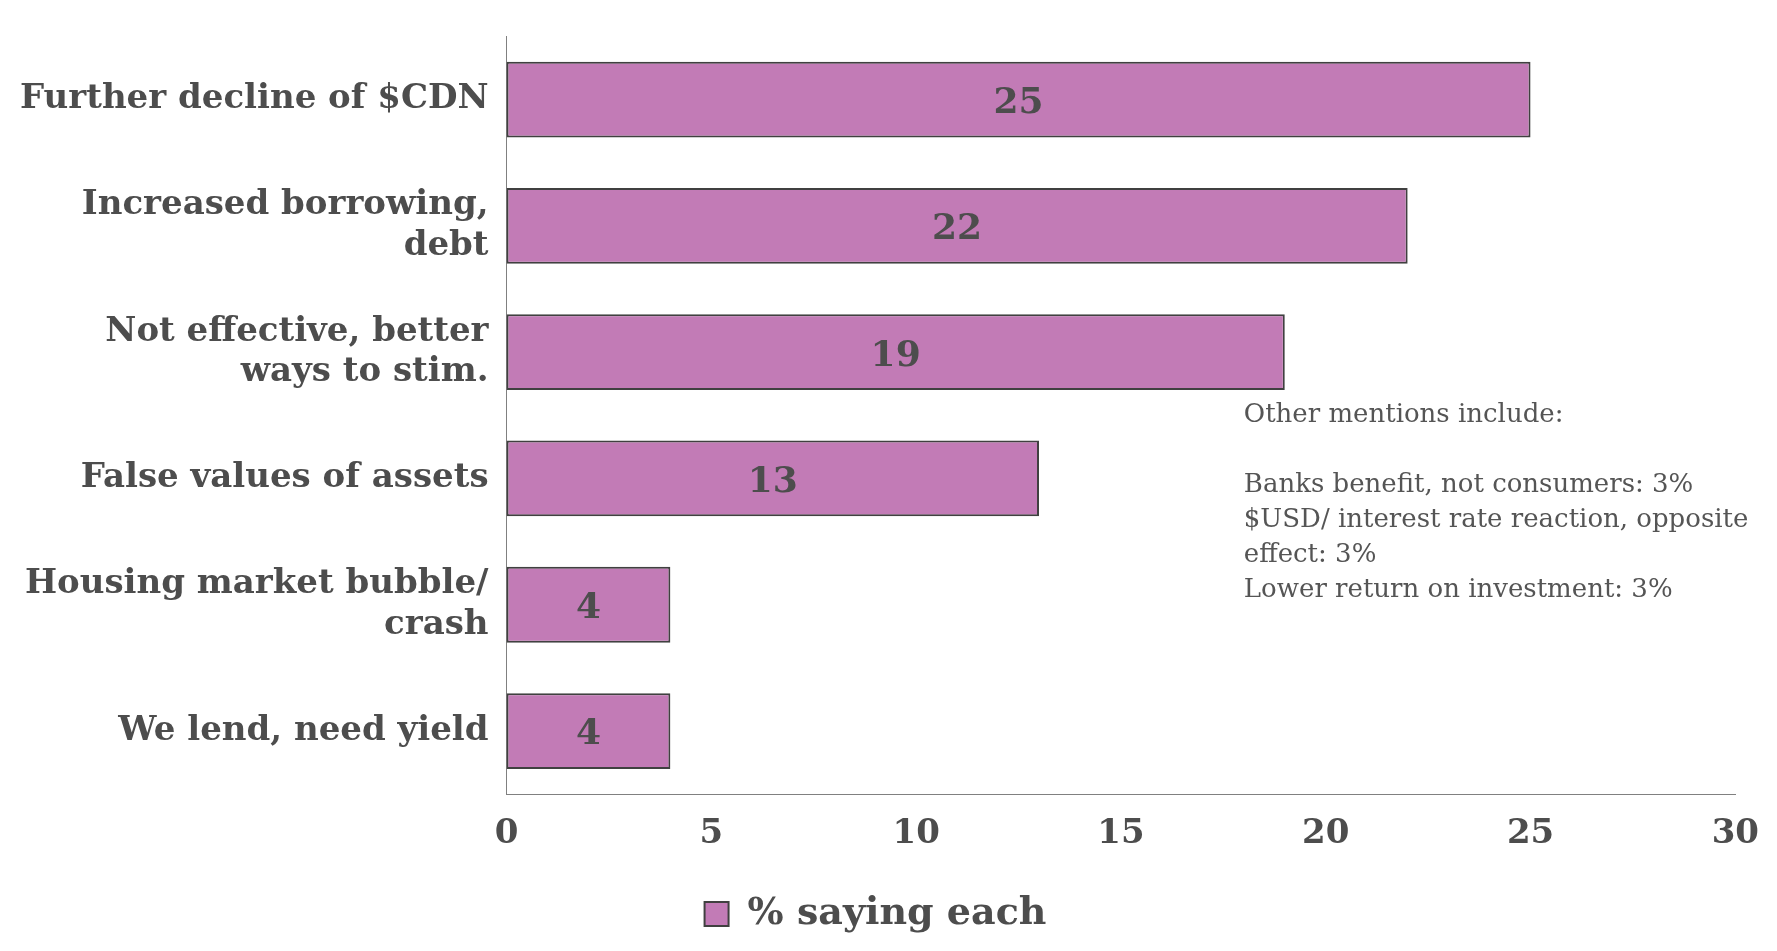 The height and width of the screenshot is (951, 1777). I want to click on data-label: 22, so click(957, 226).